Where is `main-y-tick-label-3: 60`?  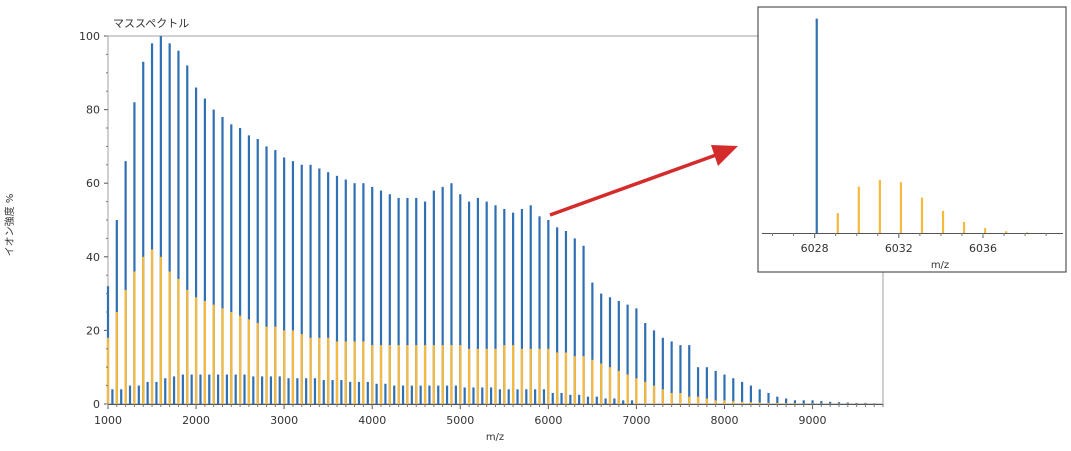
main-y-tick-label-3: 60 is located at coordinates (93, 183).